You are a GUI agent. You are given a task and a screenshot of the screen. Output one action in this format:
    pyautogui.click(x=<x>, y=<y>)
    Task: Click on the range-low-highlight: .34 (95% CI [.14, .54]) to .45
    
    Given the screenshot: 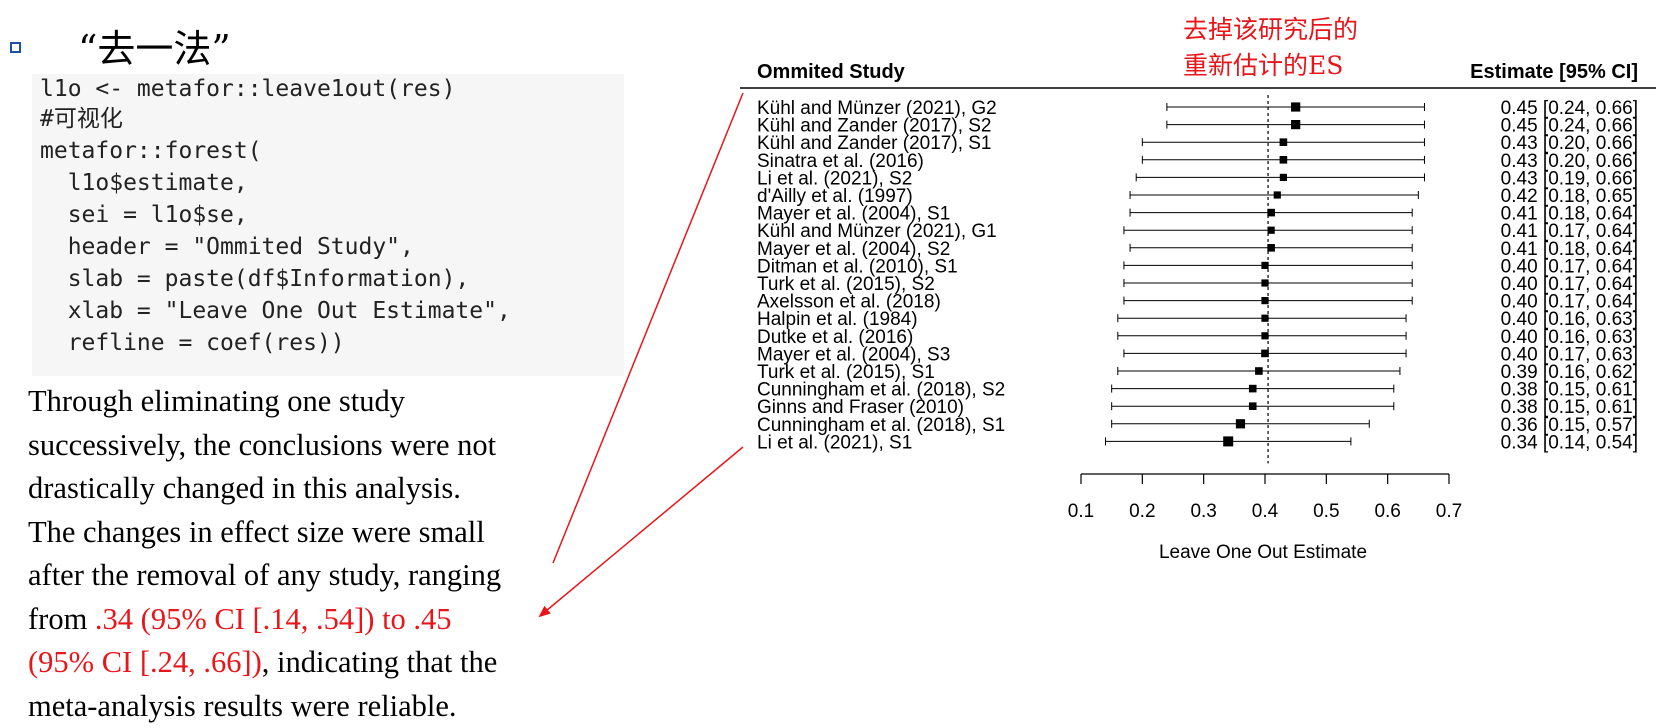 What is the action you would take?
    pyautogui.click(x=273, y=618)
    